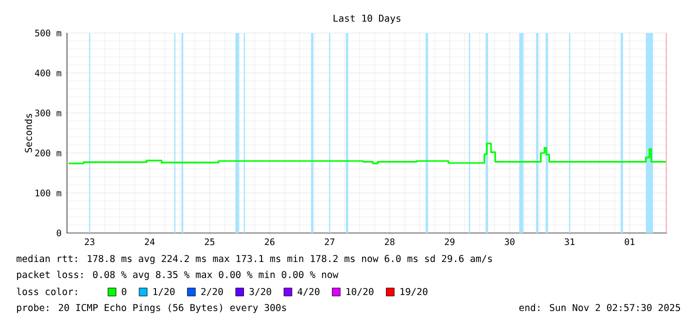  What do you see at coordinates (48, 113) in the screenshot?
I see `y-tick-label: 300 m` at bounding box center [48, 113].